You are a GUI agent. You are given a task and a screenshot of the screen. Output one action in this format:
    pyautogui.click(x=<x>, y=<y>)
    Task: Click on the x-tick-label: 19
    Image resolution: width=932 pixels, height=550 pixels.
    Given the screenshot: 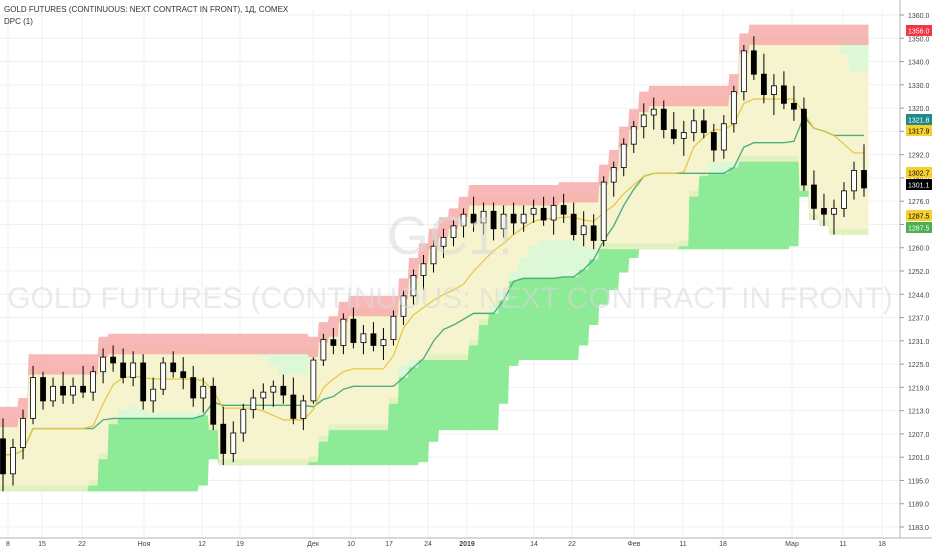 What is the action you would take?
    pyautogui.click(x=240, y=544)
    